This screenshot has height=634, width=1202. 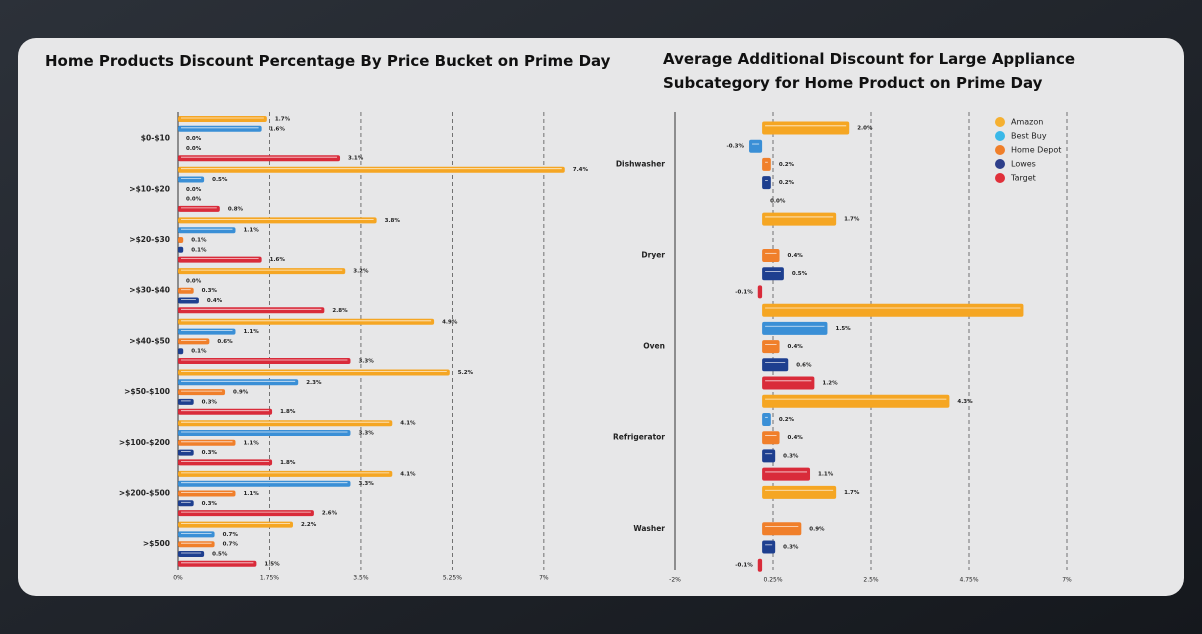 I want to click on category-label: >$20-$30, so click(x=149, y=239).